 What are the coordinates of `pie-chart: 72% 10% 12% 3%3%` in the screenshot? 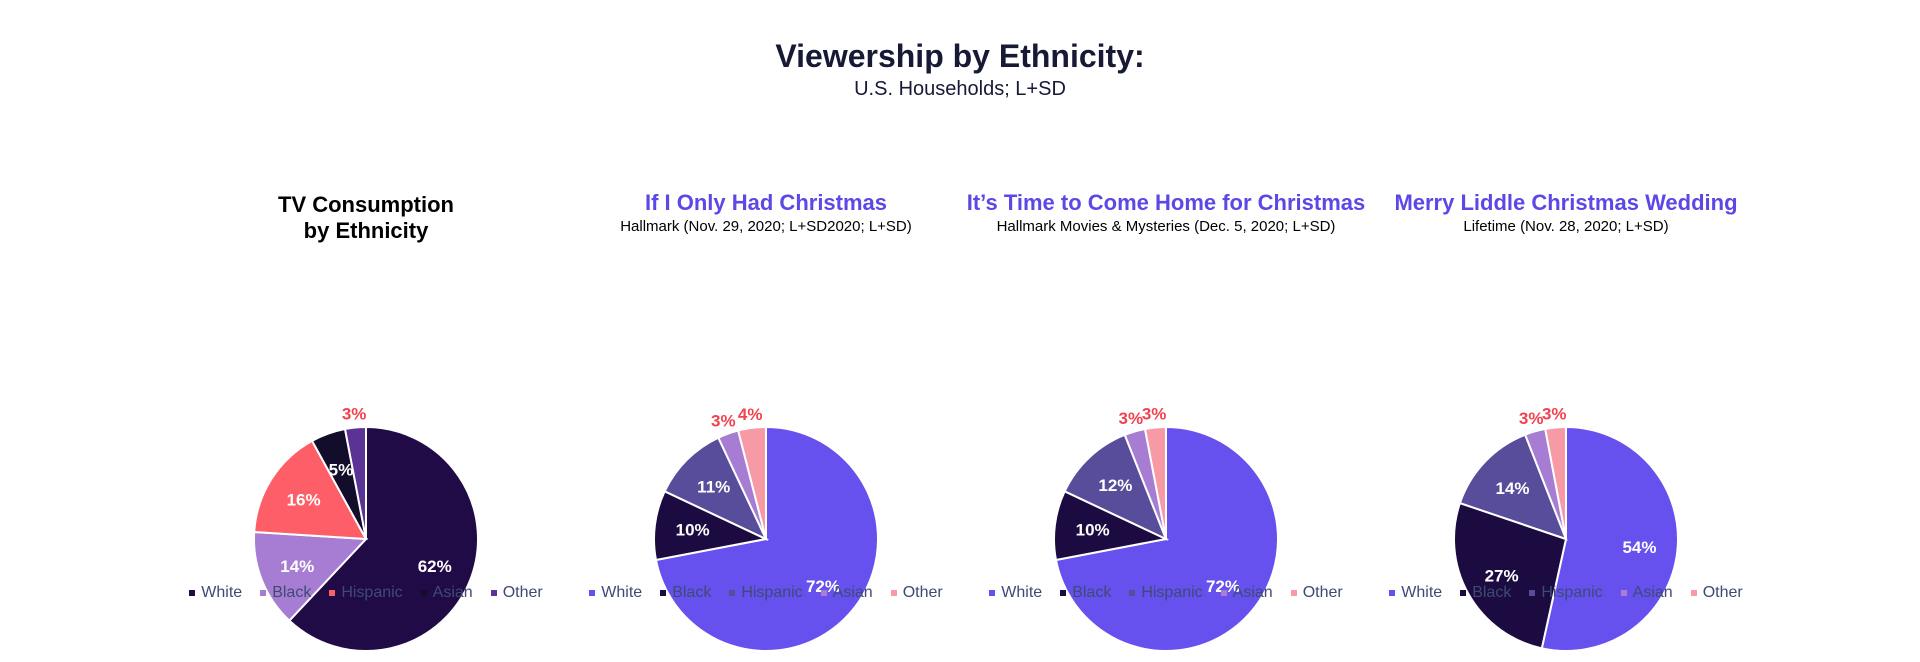 It's located at (1166, 528).